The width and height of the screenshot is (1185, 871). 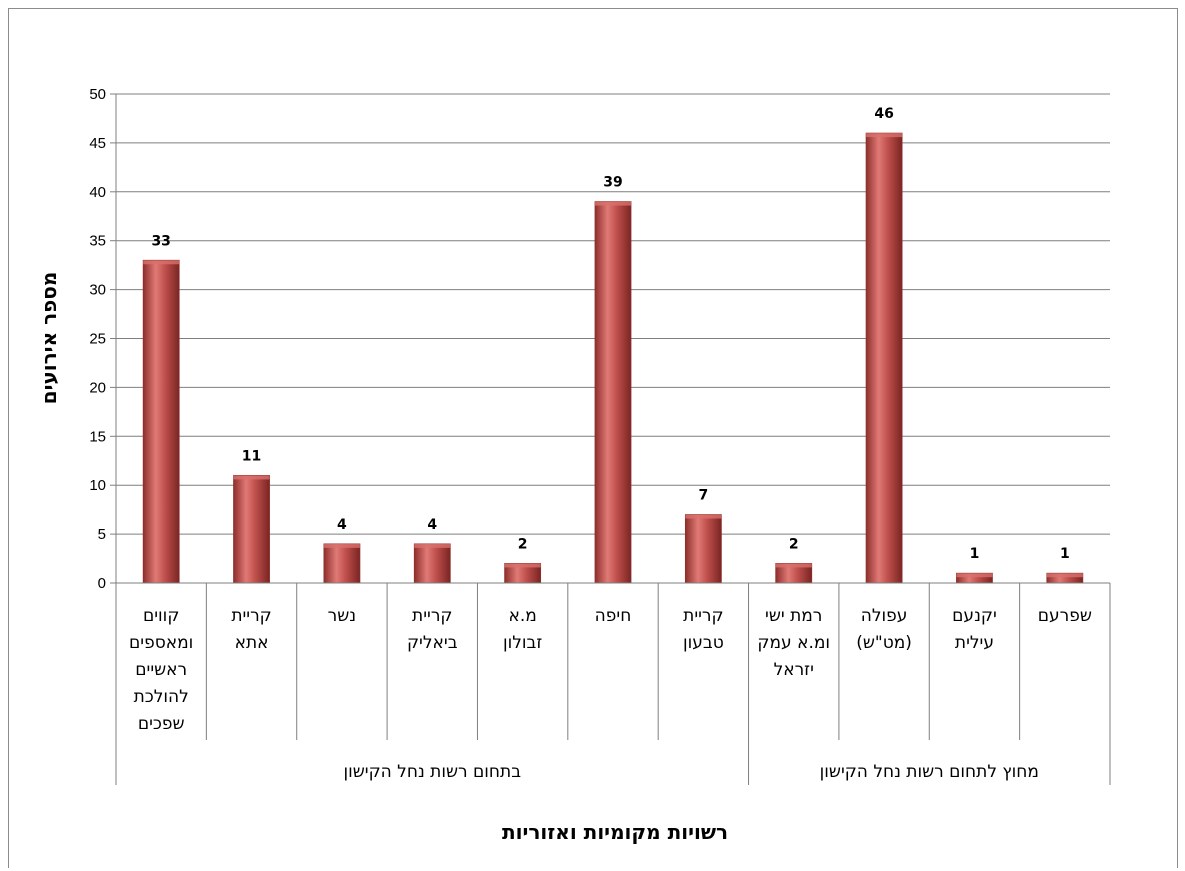 I want to click on category-label: חיפה, so click(x=613, y=616).